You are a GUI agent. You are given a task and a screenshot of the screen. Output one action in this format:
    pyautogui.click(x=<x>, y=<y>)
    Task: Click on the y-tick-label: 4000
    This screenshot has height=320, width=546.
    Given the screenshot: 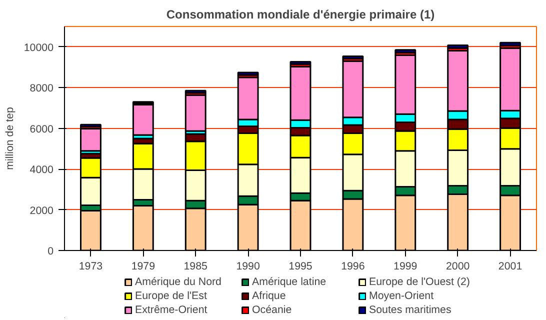 What is the action you would take?
    pyautogui.click(x=42, y=170)
    